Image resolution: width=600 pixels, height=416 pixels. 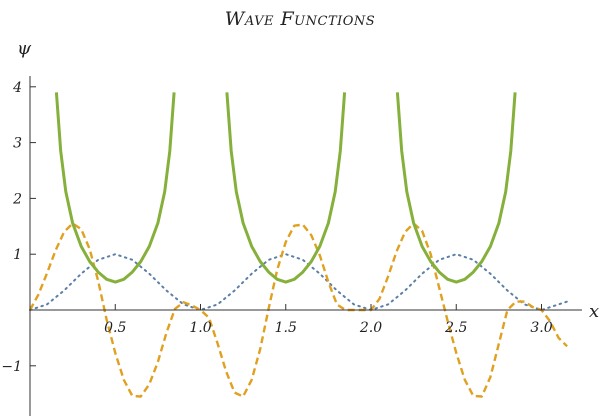 I want to click on y-tick-label: −1, so click(x=11, y=367).